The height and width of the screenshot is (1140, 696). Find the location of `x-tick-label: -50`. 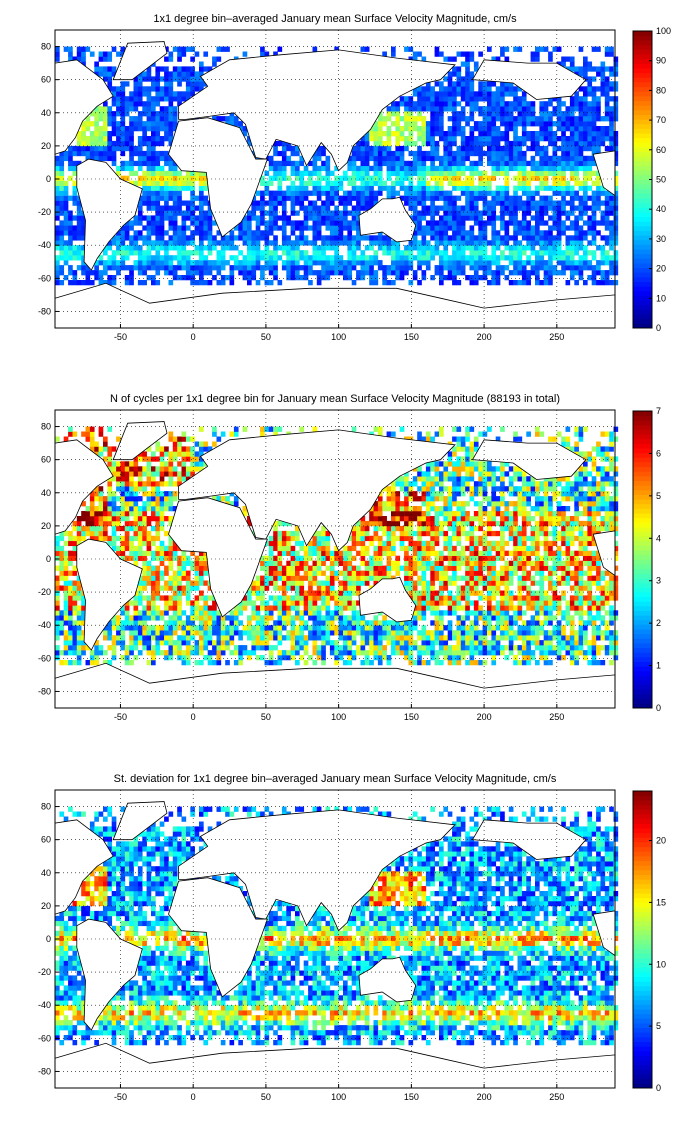

x-tick-label: -50 is located at coordinates (120, 337).